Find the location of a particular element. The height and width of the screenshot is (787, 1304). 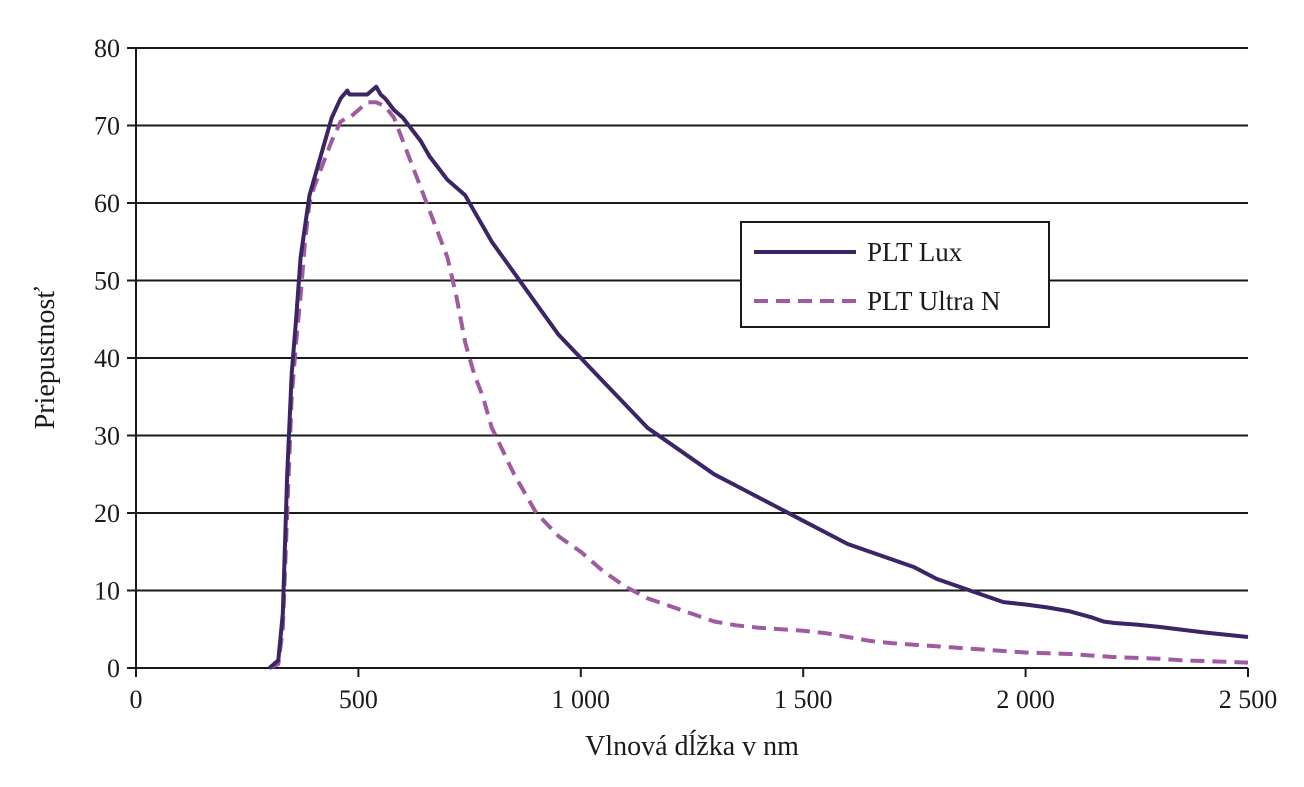

y-tick-label-0: 0 is located at coordinates (113, 668).